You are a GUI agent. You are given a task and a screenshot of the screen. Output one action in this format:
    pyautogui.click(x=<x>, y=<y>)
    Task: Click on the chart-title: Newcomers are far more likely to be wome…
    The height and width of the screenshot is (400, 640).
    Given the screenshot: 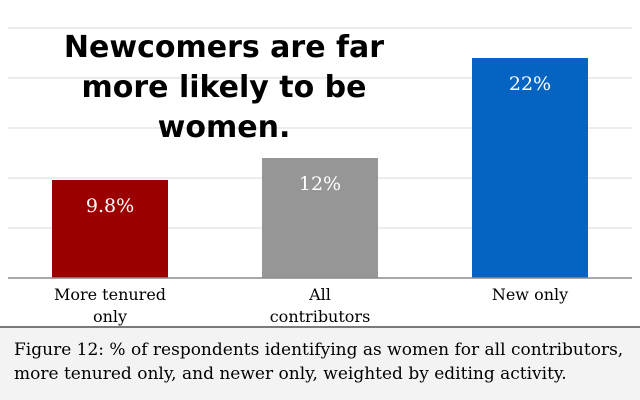 What is the action you would take?
    pyautogui.click(x=224, y=87)
    